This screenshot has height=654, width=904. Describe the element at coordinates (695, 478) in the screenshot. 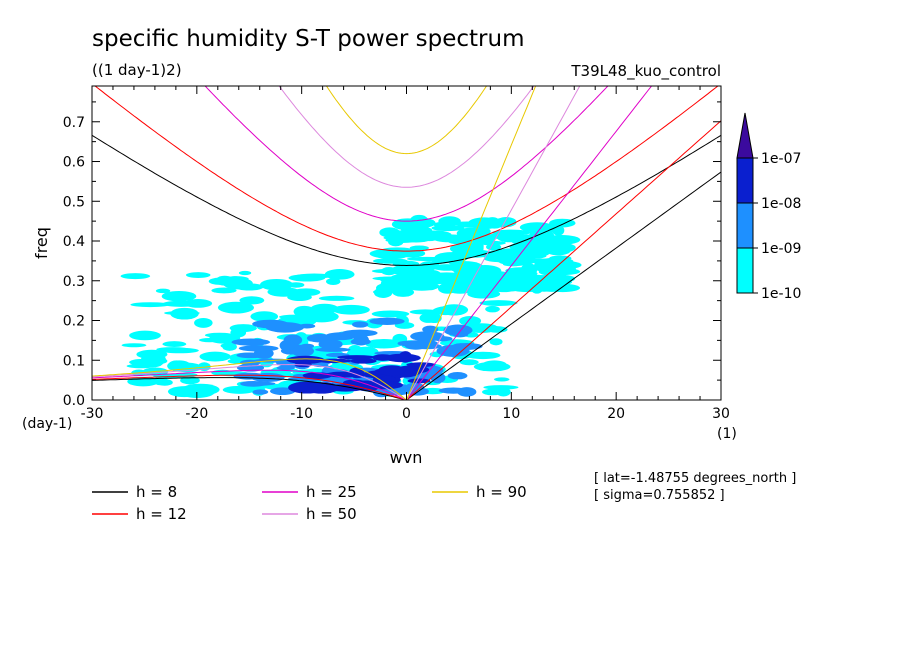

I see `lat-annotation: [ lat=-1.48755 degrees_north ]` at that location.